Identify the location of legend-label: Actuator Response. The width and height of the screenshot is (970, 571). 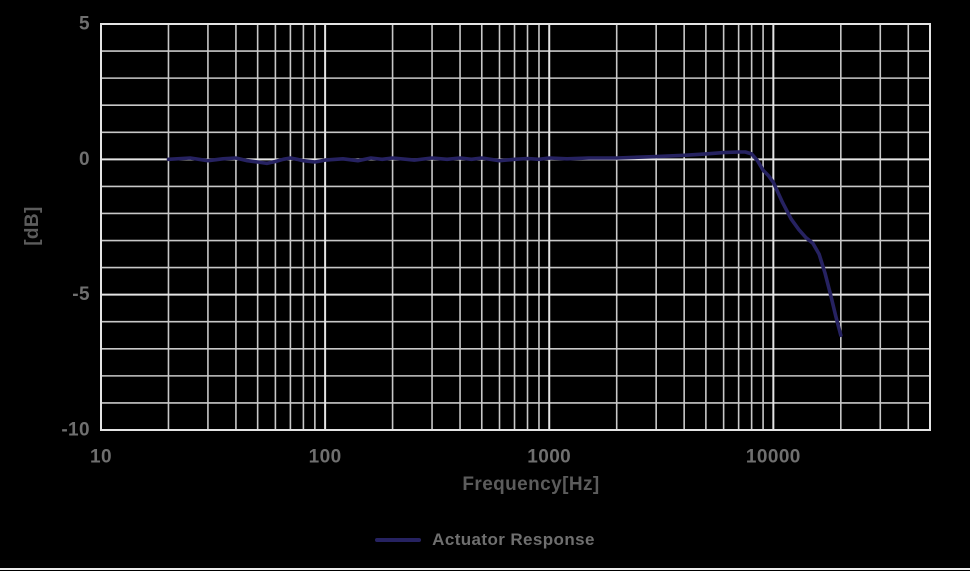
(513, 539).